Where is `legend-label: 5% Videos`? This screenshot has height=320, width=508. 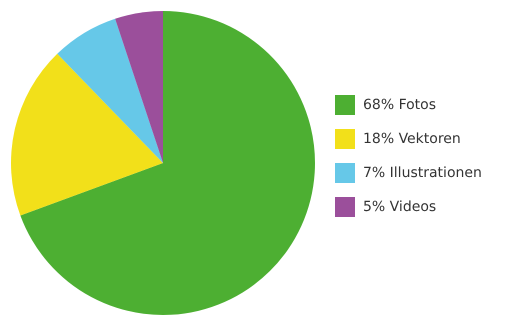
legend-label: 5% Videos is located at coordinates (399, 207).